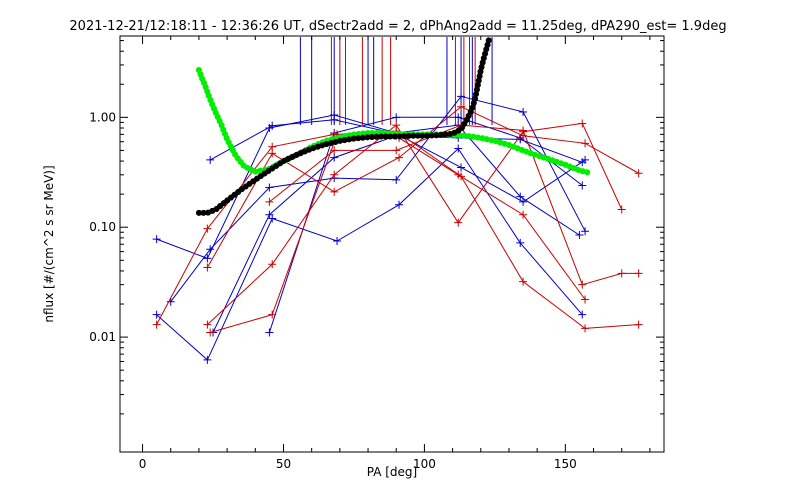 This screenshot has height=500, width=800. I want to click on y-tick-label: 0.01, so click(102, 337).